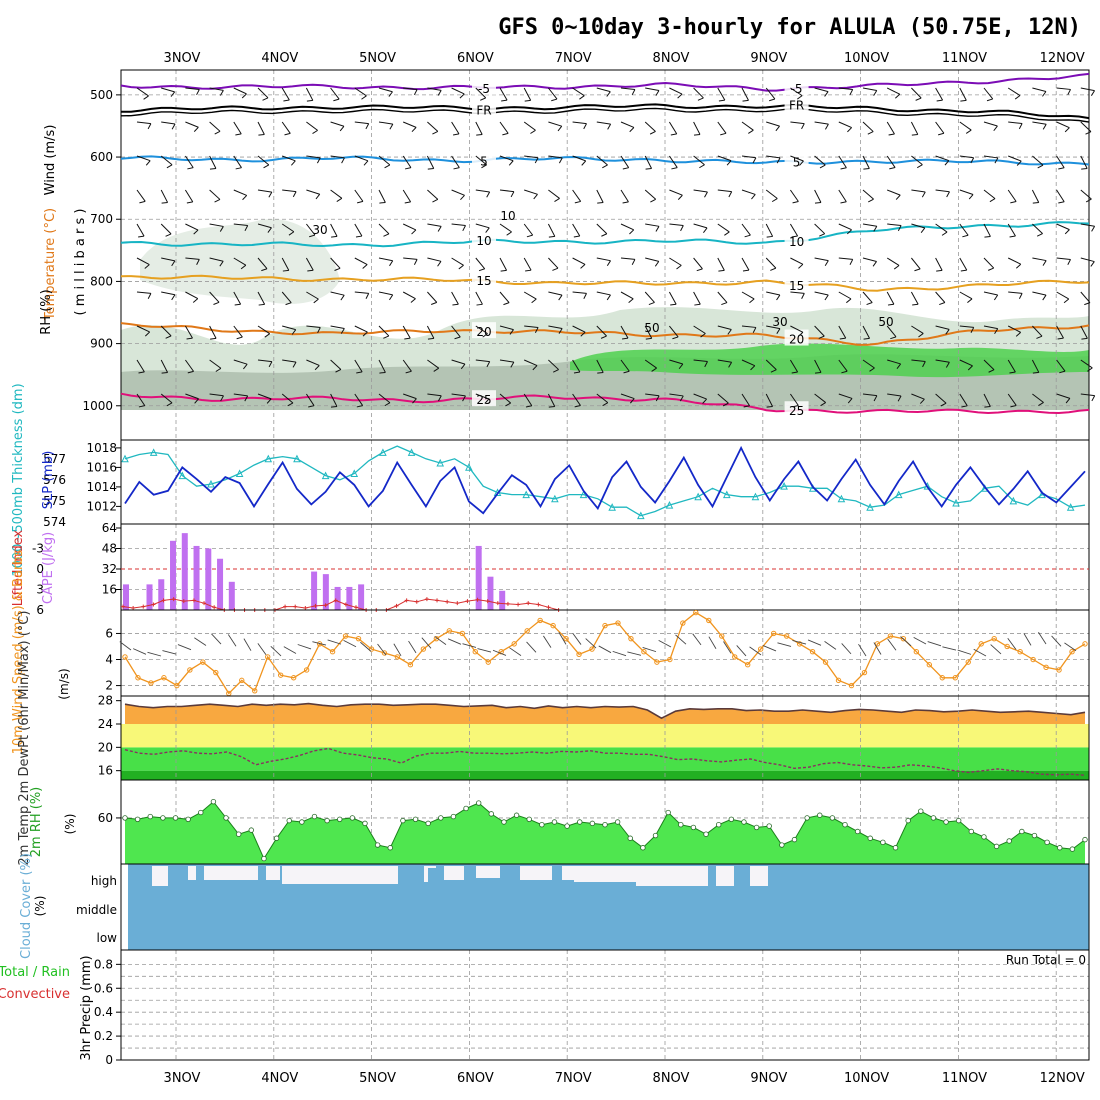  What do you see at coordinates (18, 479) in the screenshot?
I see `ylabel-thickness: 1000~500mb Thickness (dm)` at bounding box center [18, 479].